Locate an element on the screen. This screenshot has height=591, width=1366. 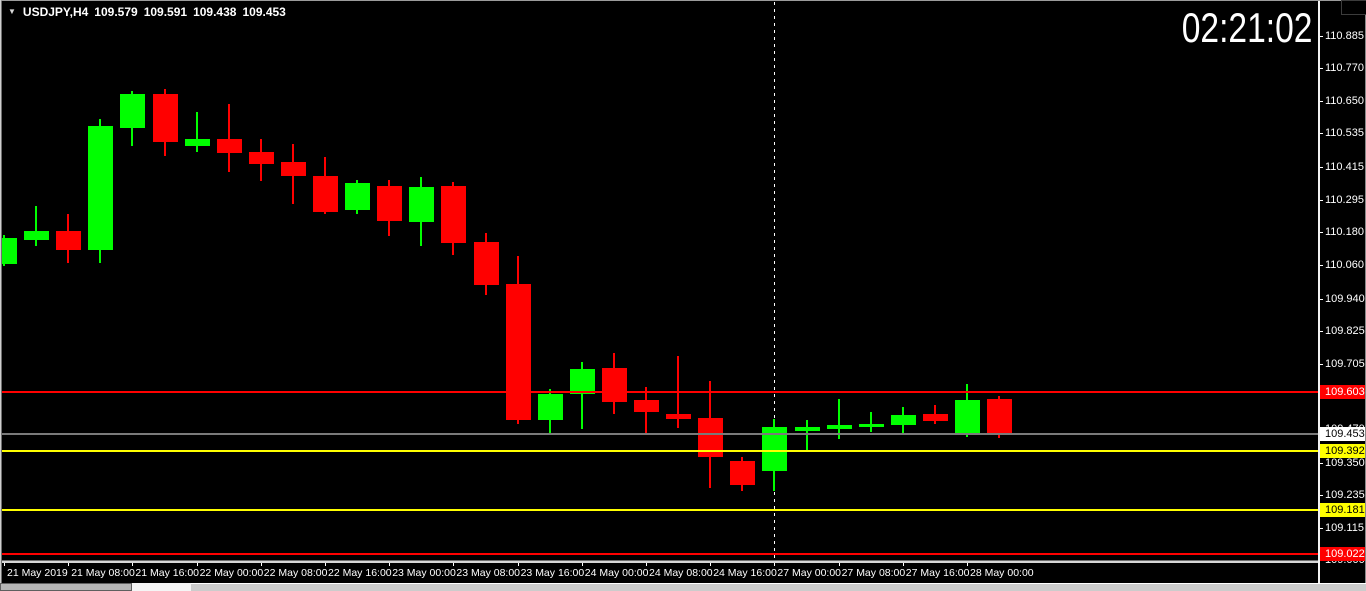
top-border is located at coordinates (683, 0).